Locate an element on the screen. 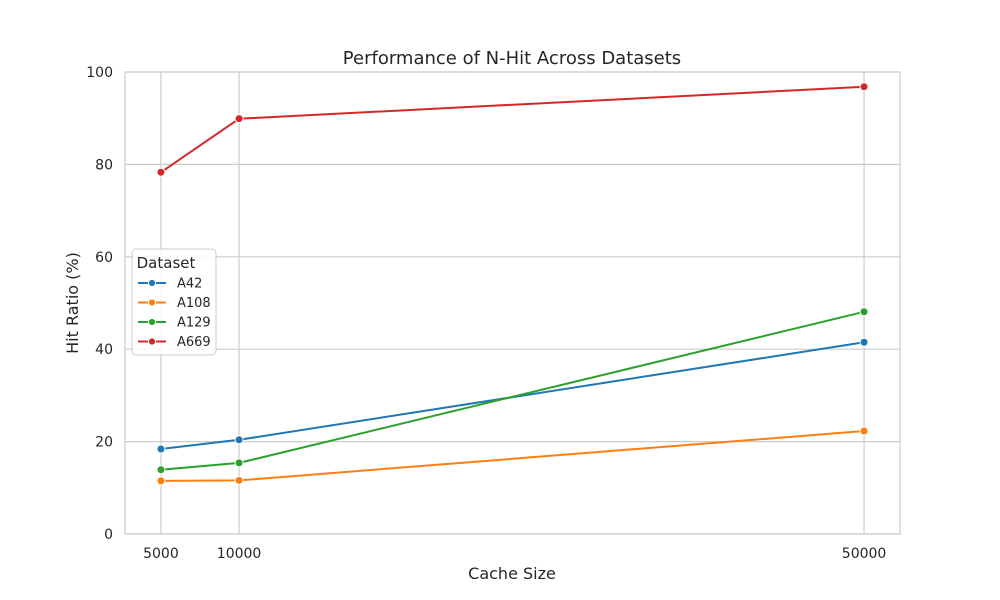 Image resolution: width=1000 pixels, height=600 pixels. legend-box is located at coordinates (174, 302).